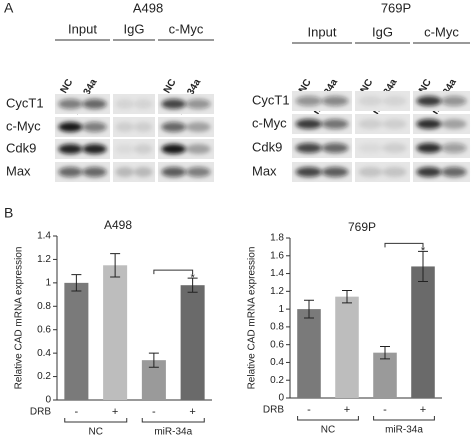  Describe the element at coordinates (396, 7) in the screenshot. I see `blot-title: 769P` at that location.